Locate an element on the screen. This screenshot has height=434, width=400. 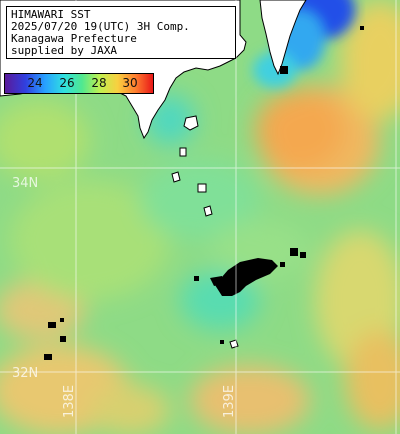
color-legend: 24 26 28 30 is located at coordinates (79, 83).